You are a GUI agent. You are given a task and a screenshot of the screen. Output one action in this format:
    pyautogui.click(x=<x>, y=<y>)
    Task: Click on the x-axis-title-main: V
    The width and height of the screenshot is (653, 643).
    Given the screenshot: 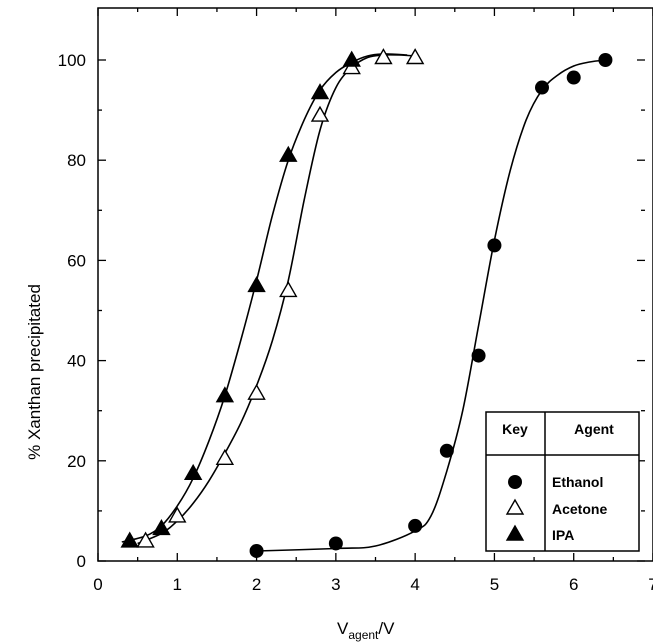 What is the action you would take?
    pyautogui.click(x=343, y=628)
    